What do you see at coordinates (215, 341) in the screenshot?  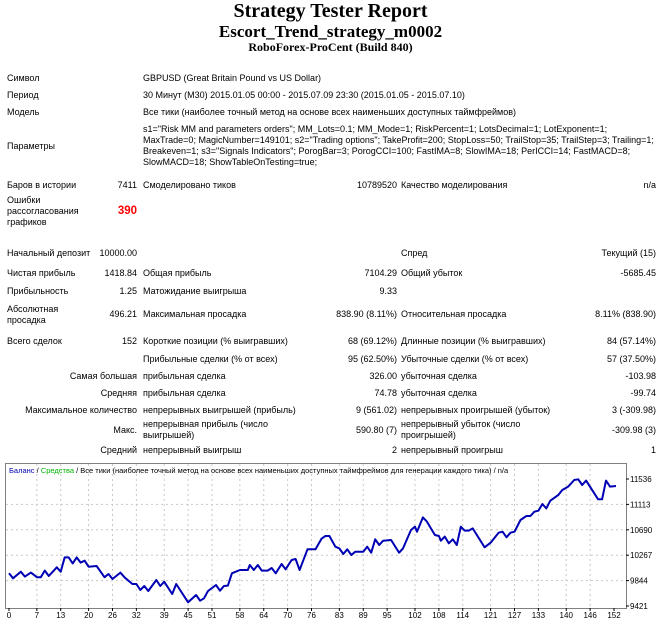 I see `stat-label: Короткие позиции (% выигравших)` at bounding box center [215, 341].